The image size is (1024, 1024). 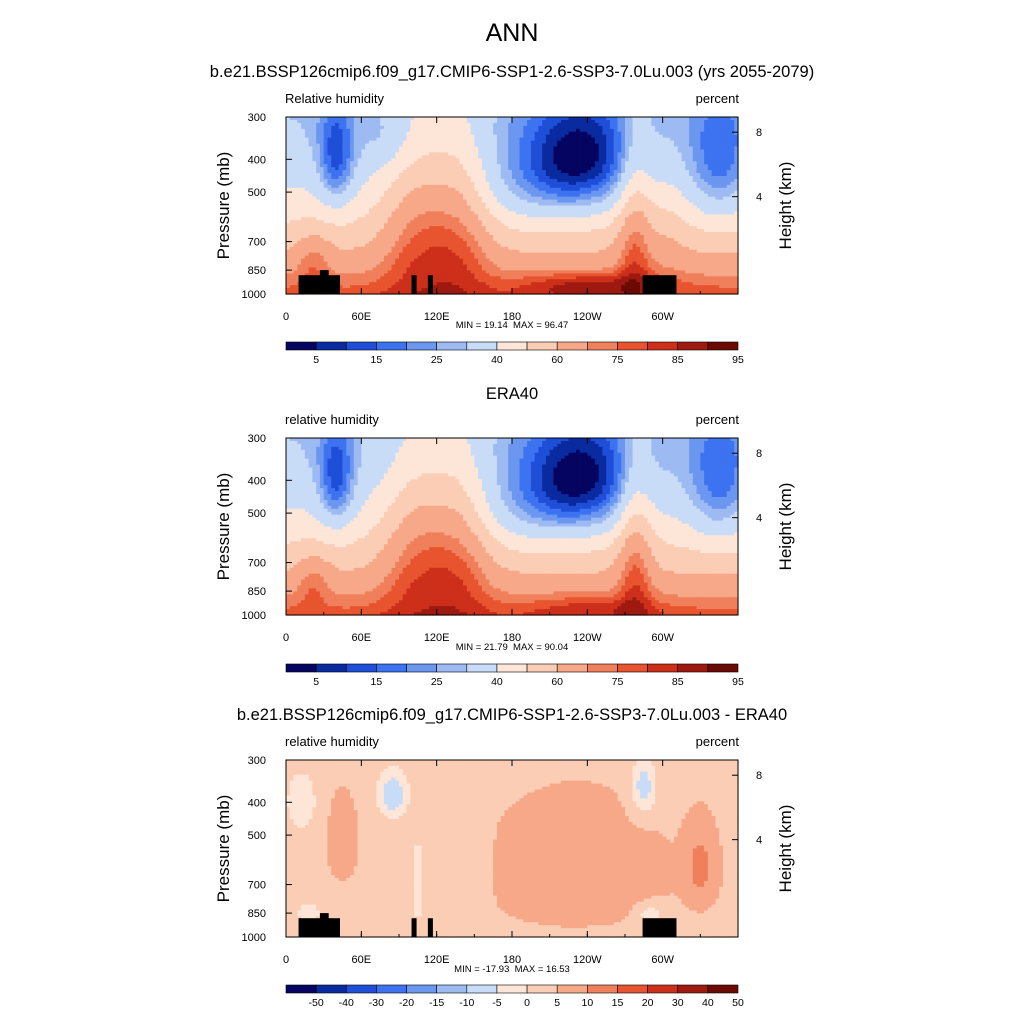 What do you see at coordinates (512, 206) in the screenshot?
I see `heatmap-field` at bounding box center [512, 206].